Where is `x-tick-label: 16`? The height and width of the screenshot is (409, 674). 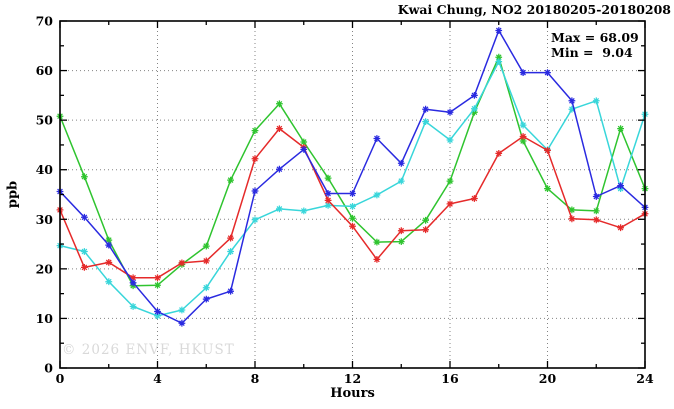 x-tick-label: 16 is located at coordinates (450, 378).